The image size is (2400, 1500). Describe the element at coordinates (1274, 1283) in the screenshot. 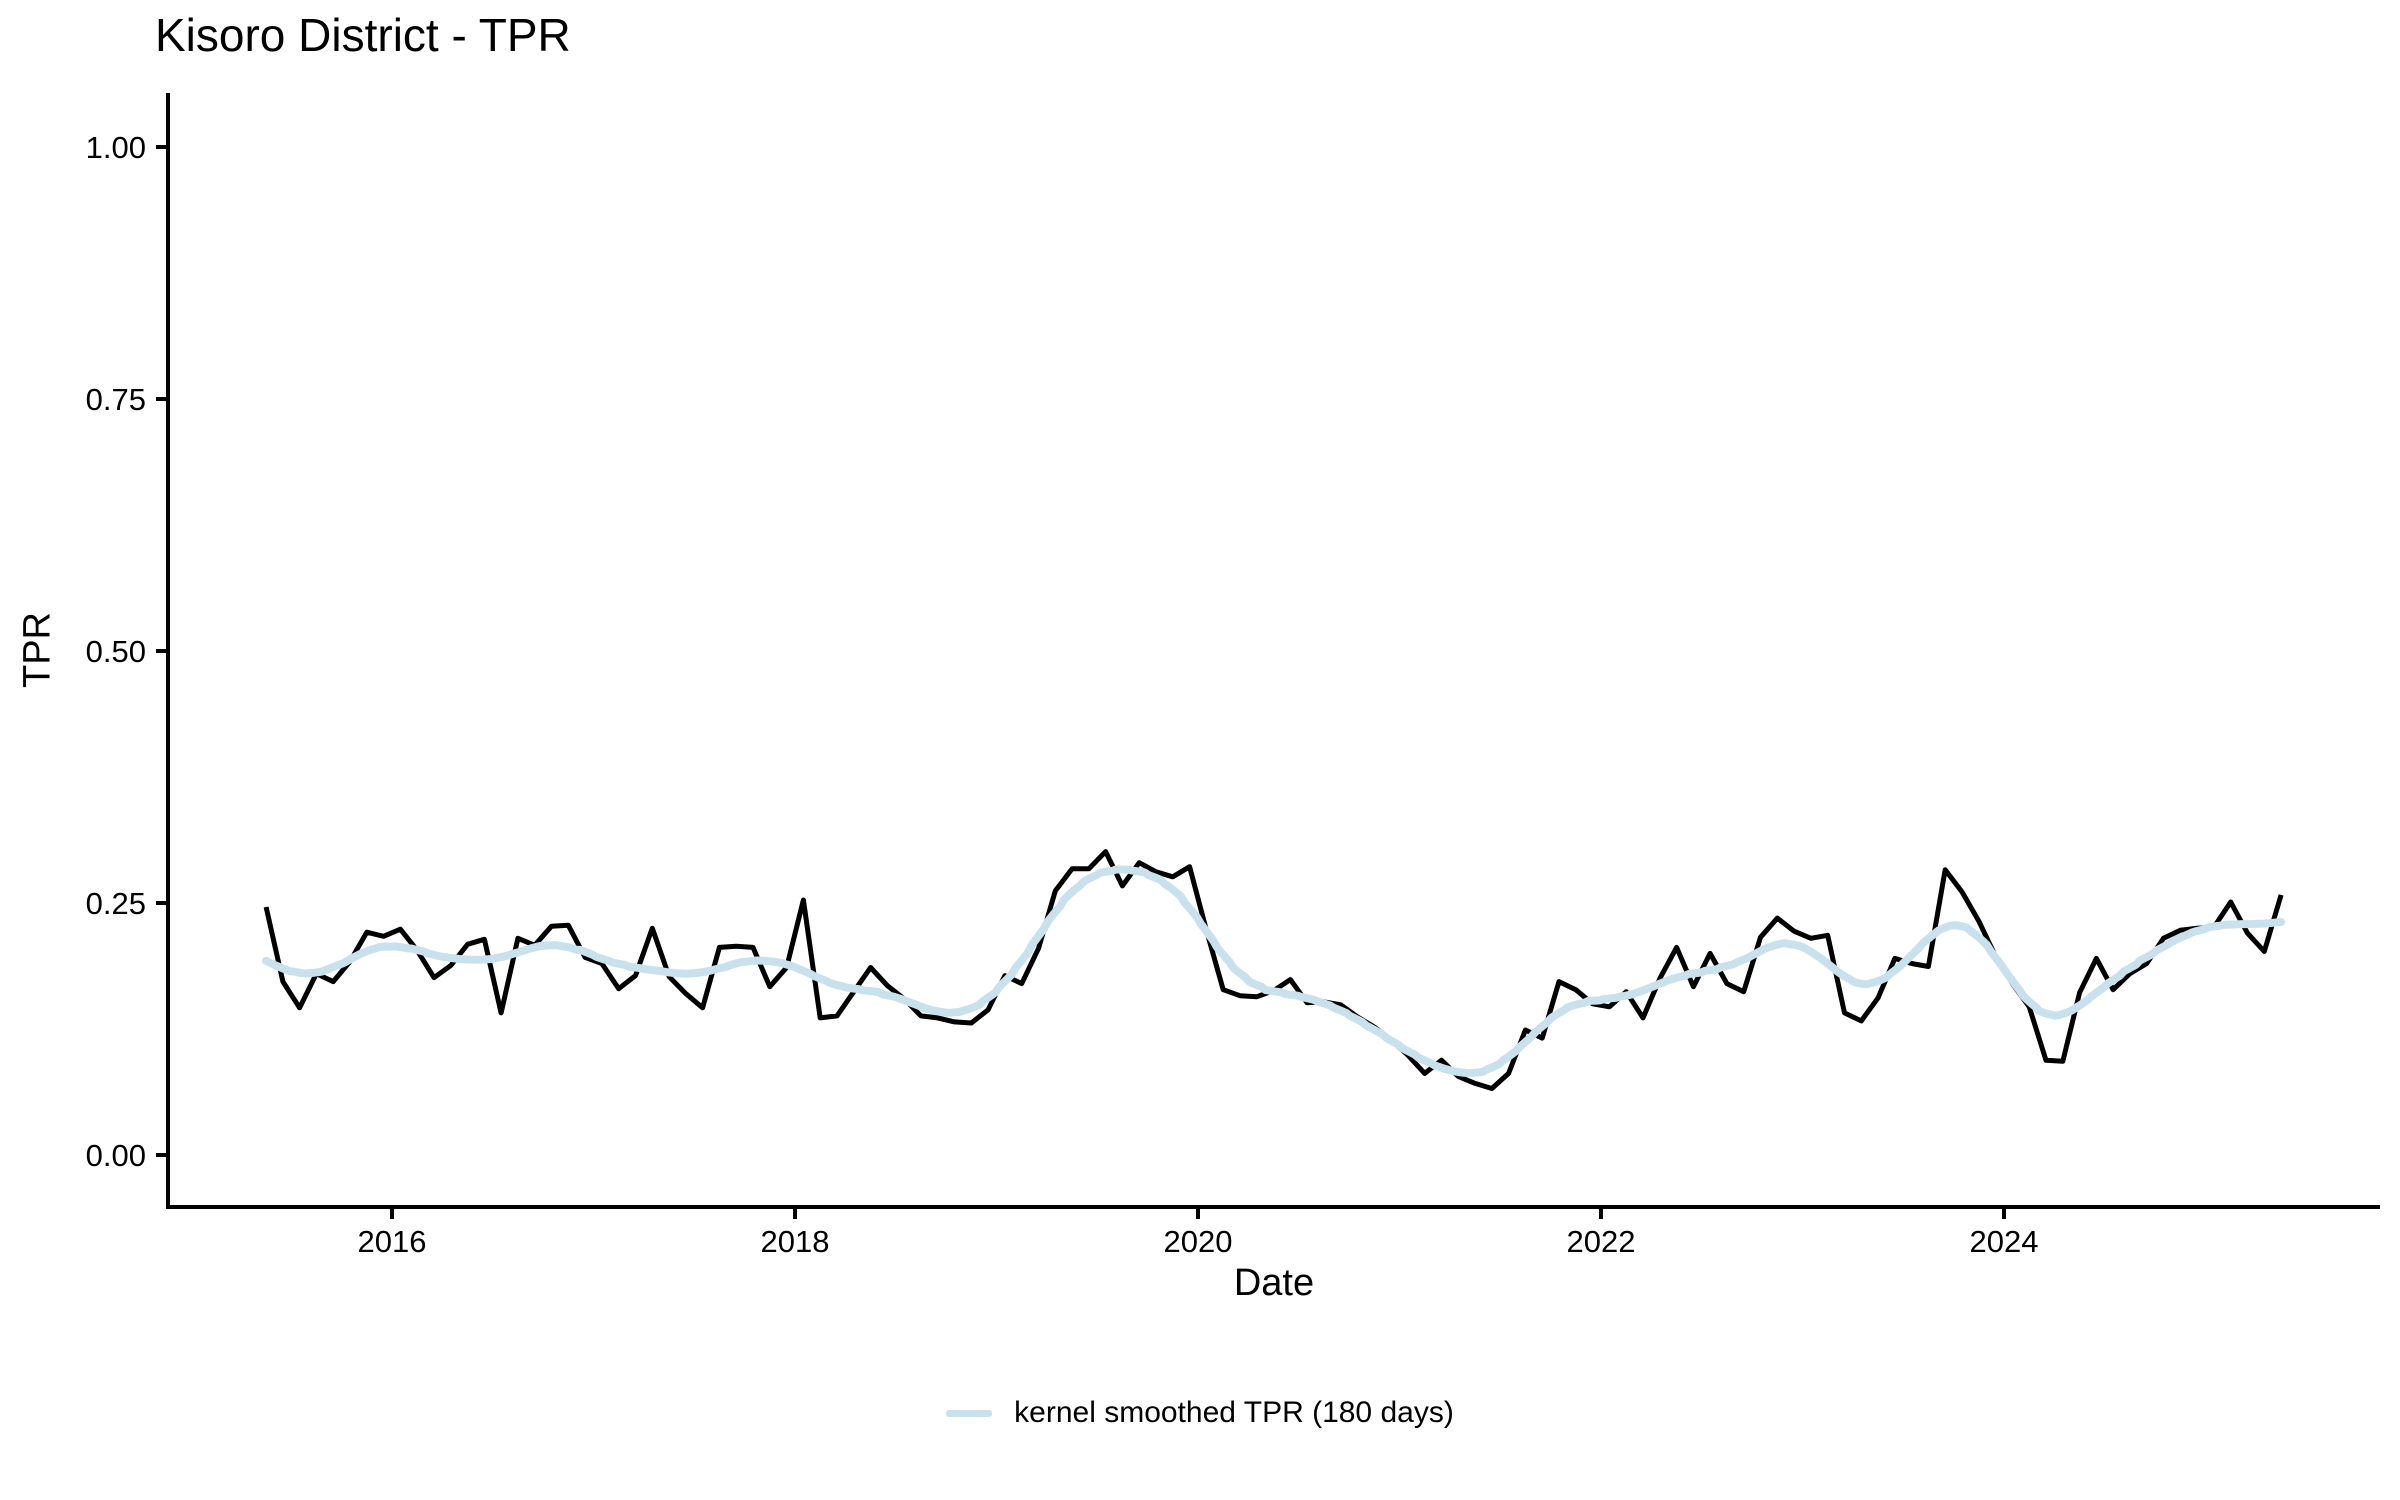

I see `x-axis-title: Date` at that location.